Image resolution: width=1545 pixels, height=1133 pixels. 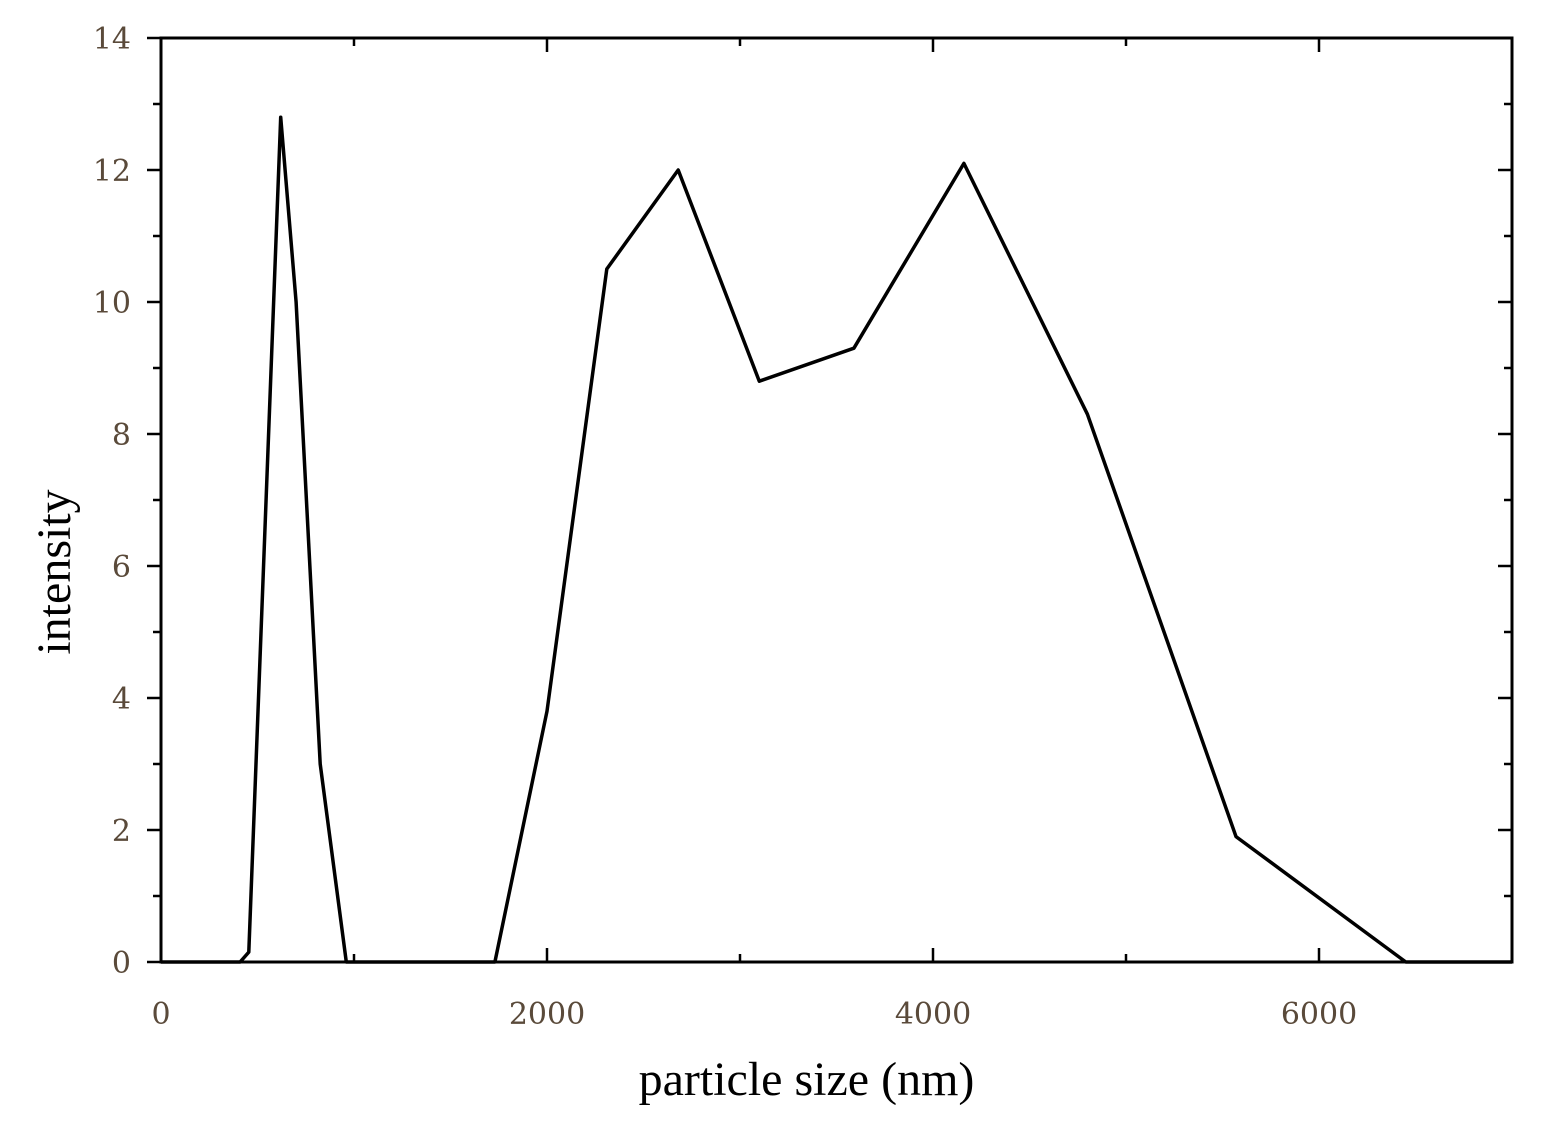 What do you see at coordinates (112, 39) in the screenshot?
I see `y-tick-label: 14` at bounding box center [112, 39].